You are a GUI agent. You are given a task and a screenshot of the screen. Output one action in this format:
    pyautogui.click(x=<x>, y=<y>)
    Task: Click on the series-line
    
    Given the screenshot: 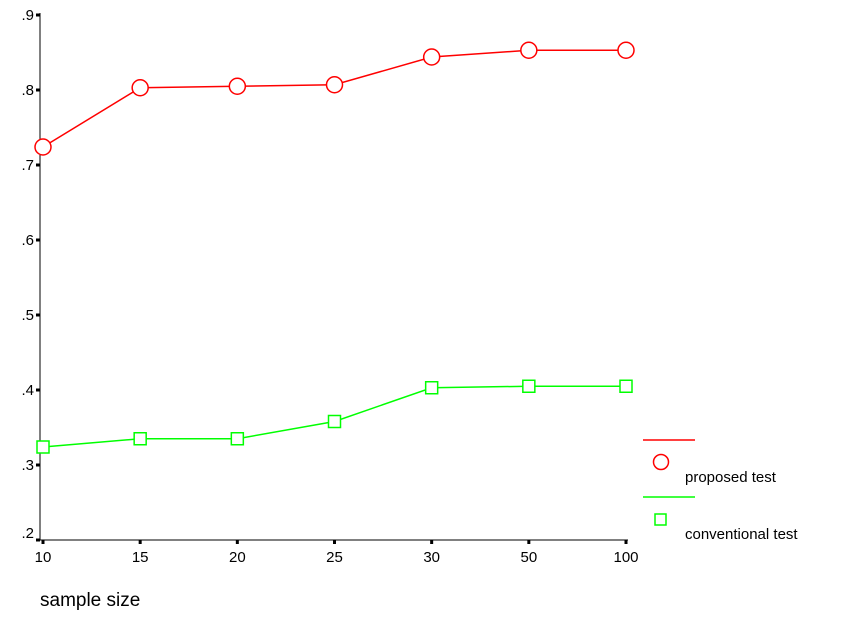 What is the action you would take?
    pyautogui.click(x=334, y=98)
    